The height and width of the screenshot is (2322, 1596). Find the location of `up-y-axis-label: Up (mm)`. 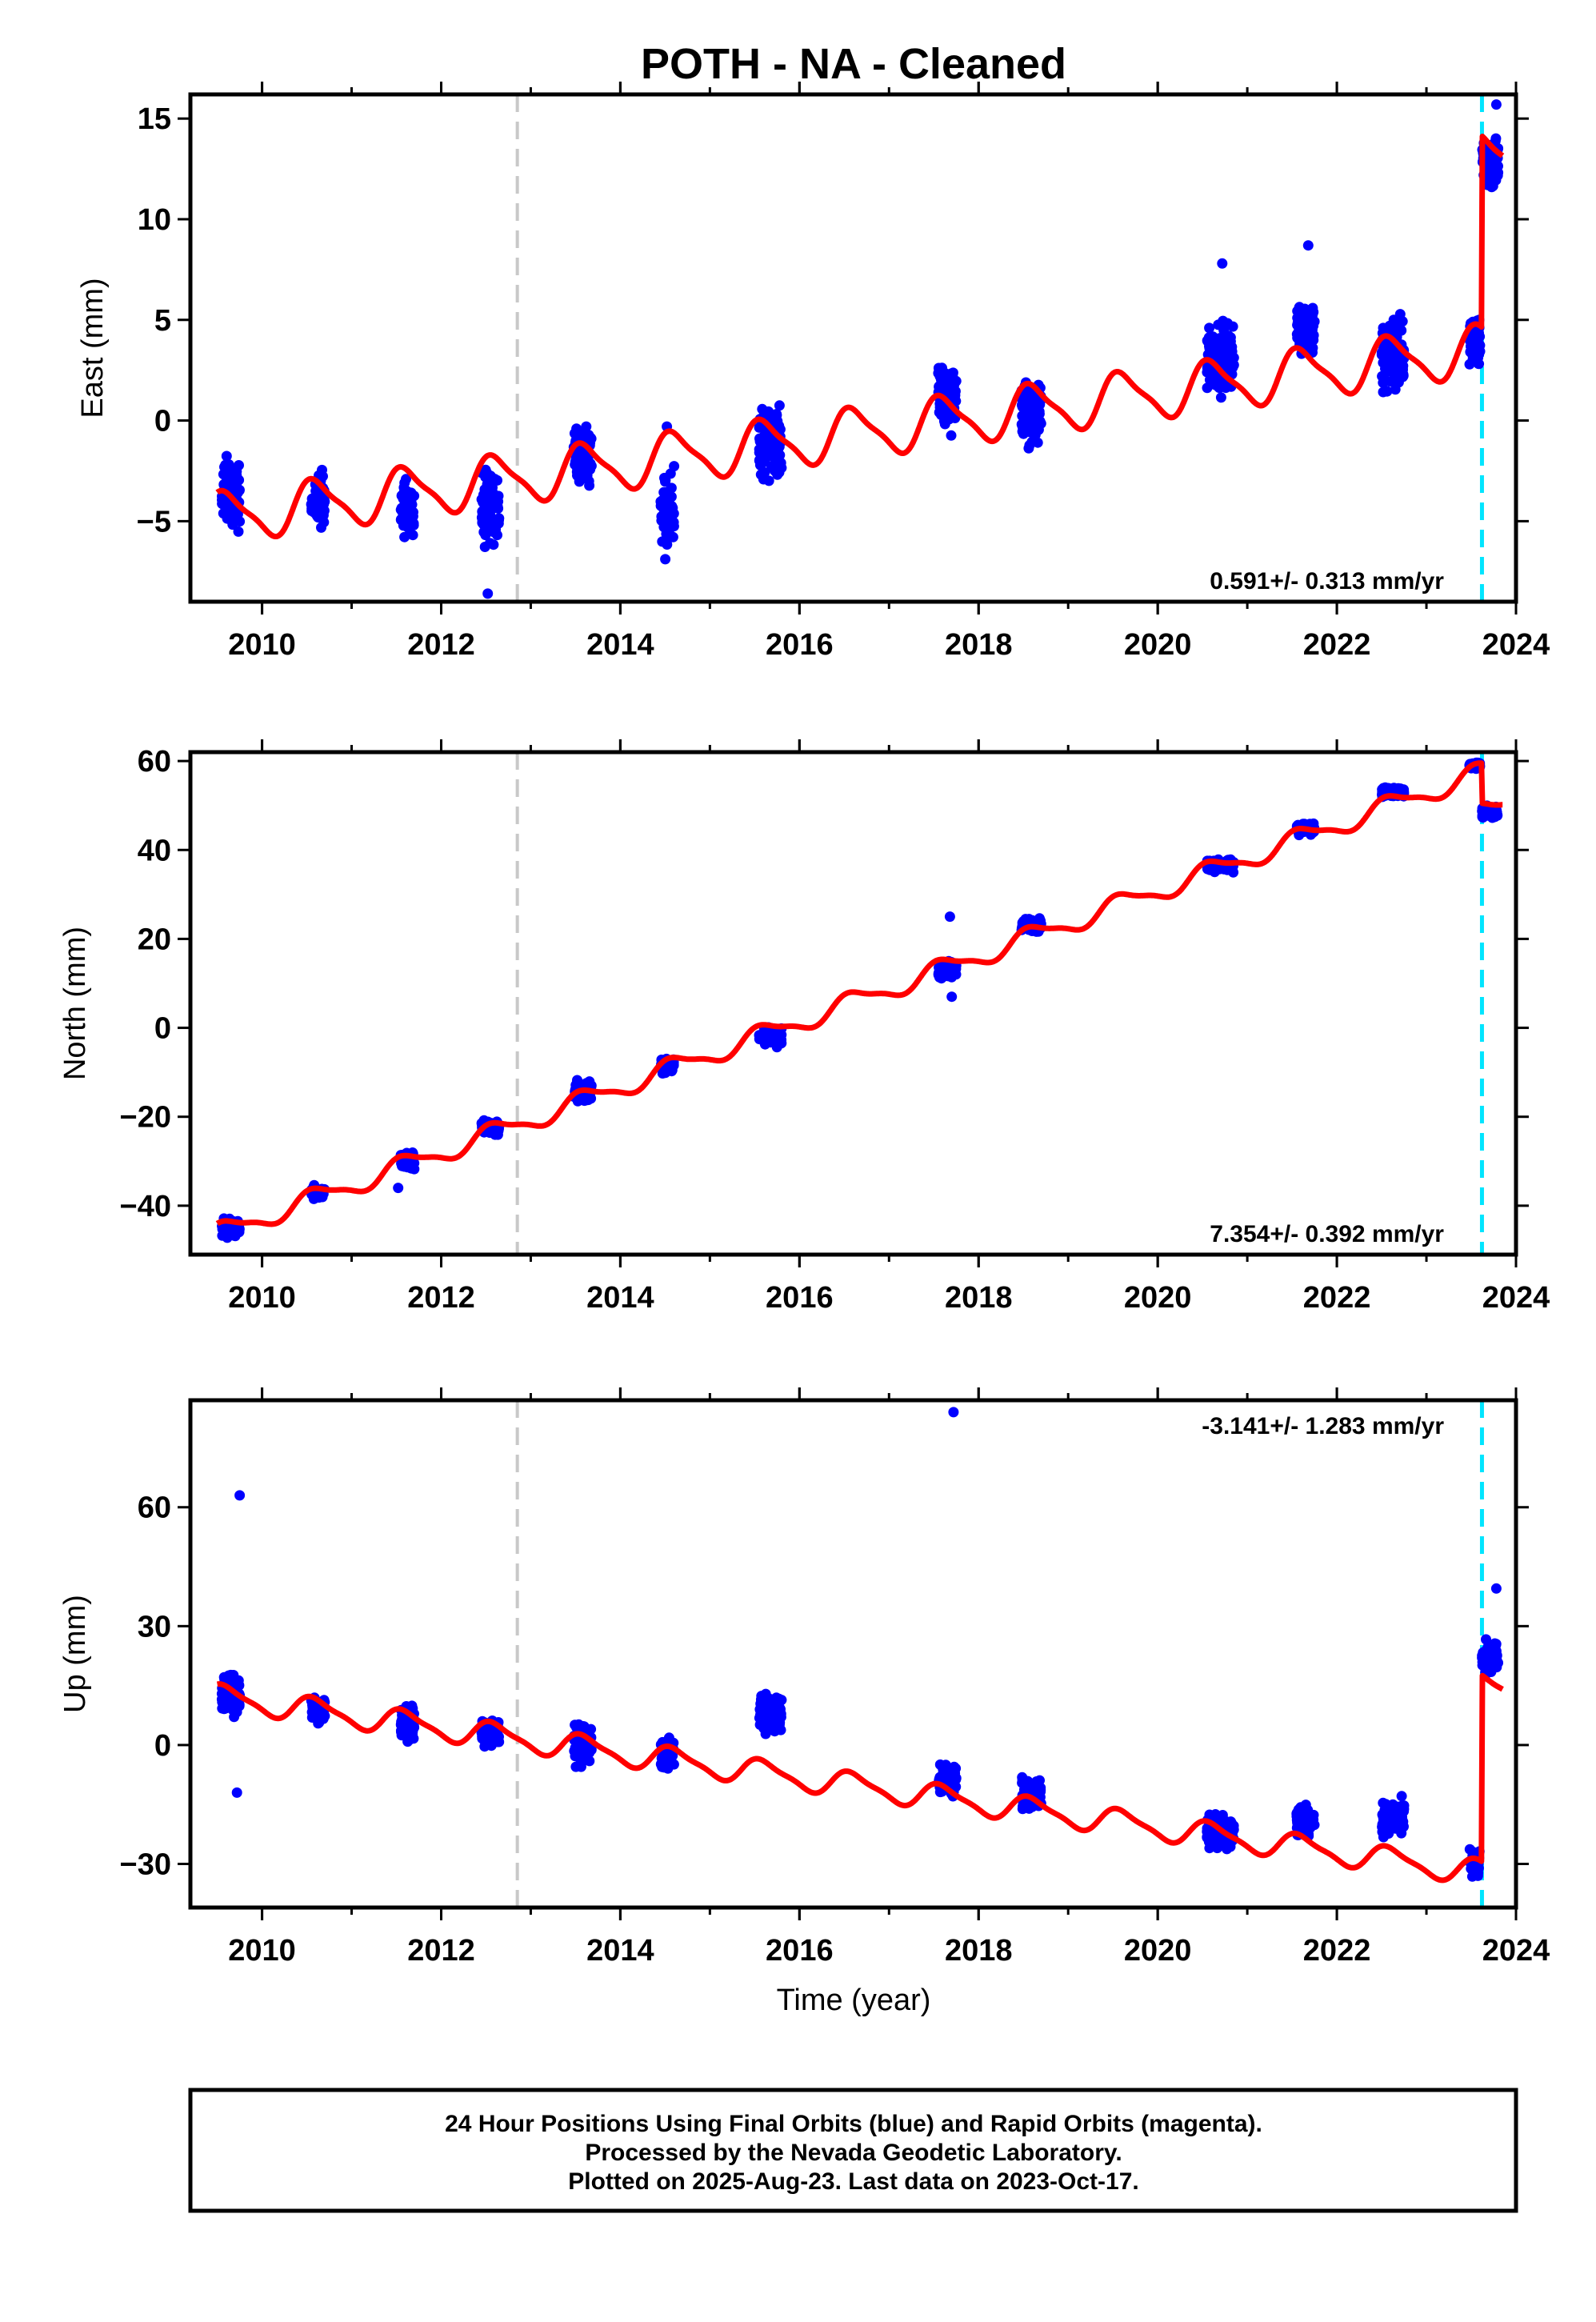

up-y-axis-label: Up (mm) is located at coordinates (75, 1654).